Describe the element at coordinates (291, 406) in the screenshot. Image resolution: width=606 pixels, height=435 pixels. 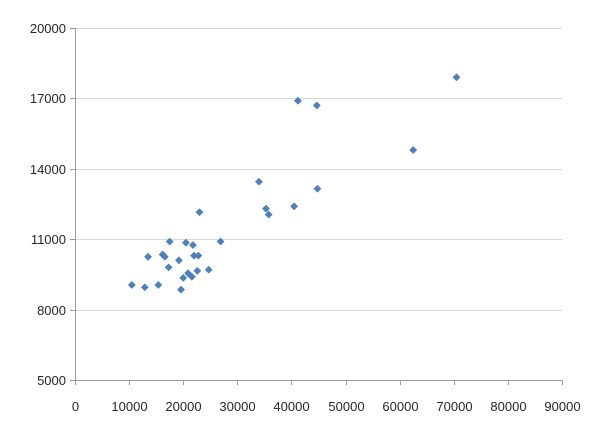
I see `x-tick-label: 40000` at that location.